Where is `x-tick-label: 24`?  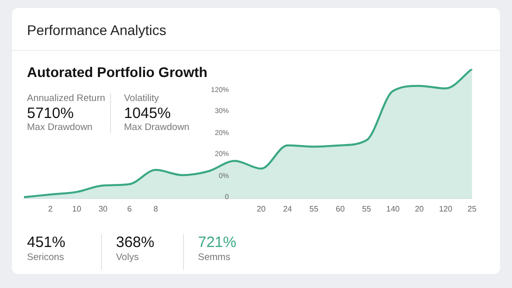 x-tick-label: 24 is located at coordinates (288, 209).